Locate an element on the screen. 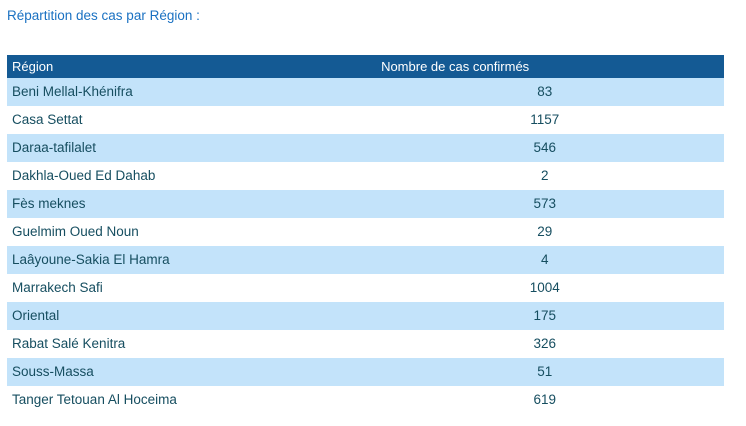  table-row: Souss-Massa 51 is located at coordinates (365, 372).